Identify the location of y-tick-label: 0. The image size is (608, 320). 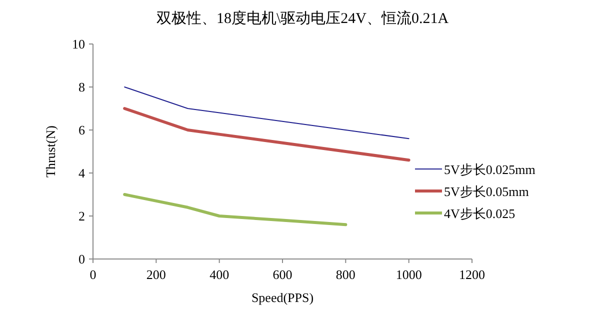
(81, 259).